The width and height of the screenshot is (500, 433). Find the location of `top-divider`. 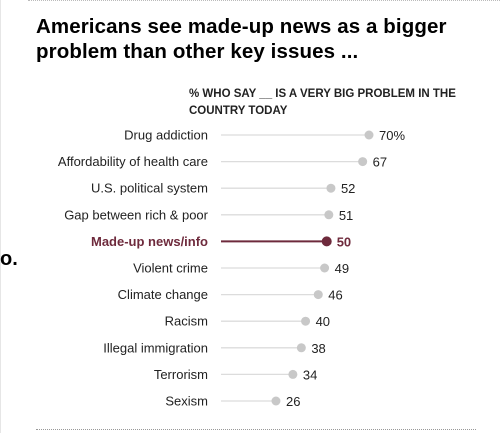

top-divider is located at coordinates (264, 0).